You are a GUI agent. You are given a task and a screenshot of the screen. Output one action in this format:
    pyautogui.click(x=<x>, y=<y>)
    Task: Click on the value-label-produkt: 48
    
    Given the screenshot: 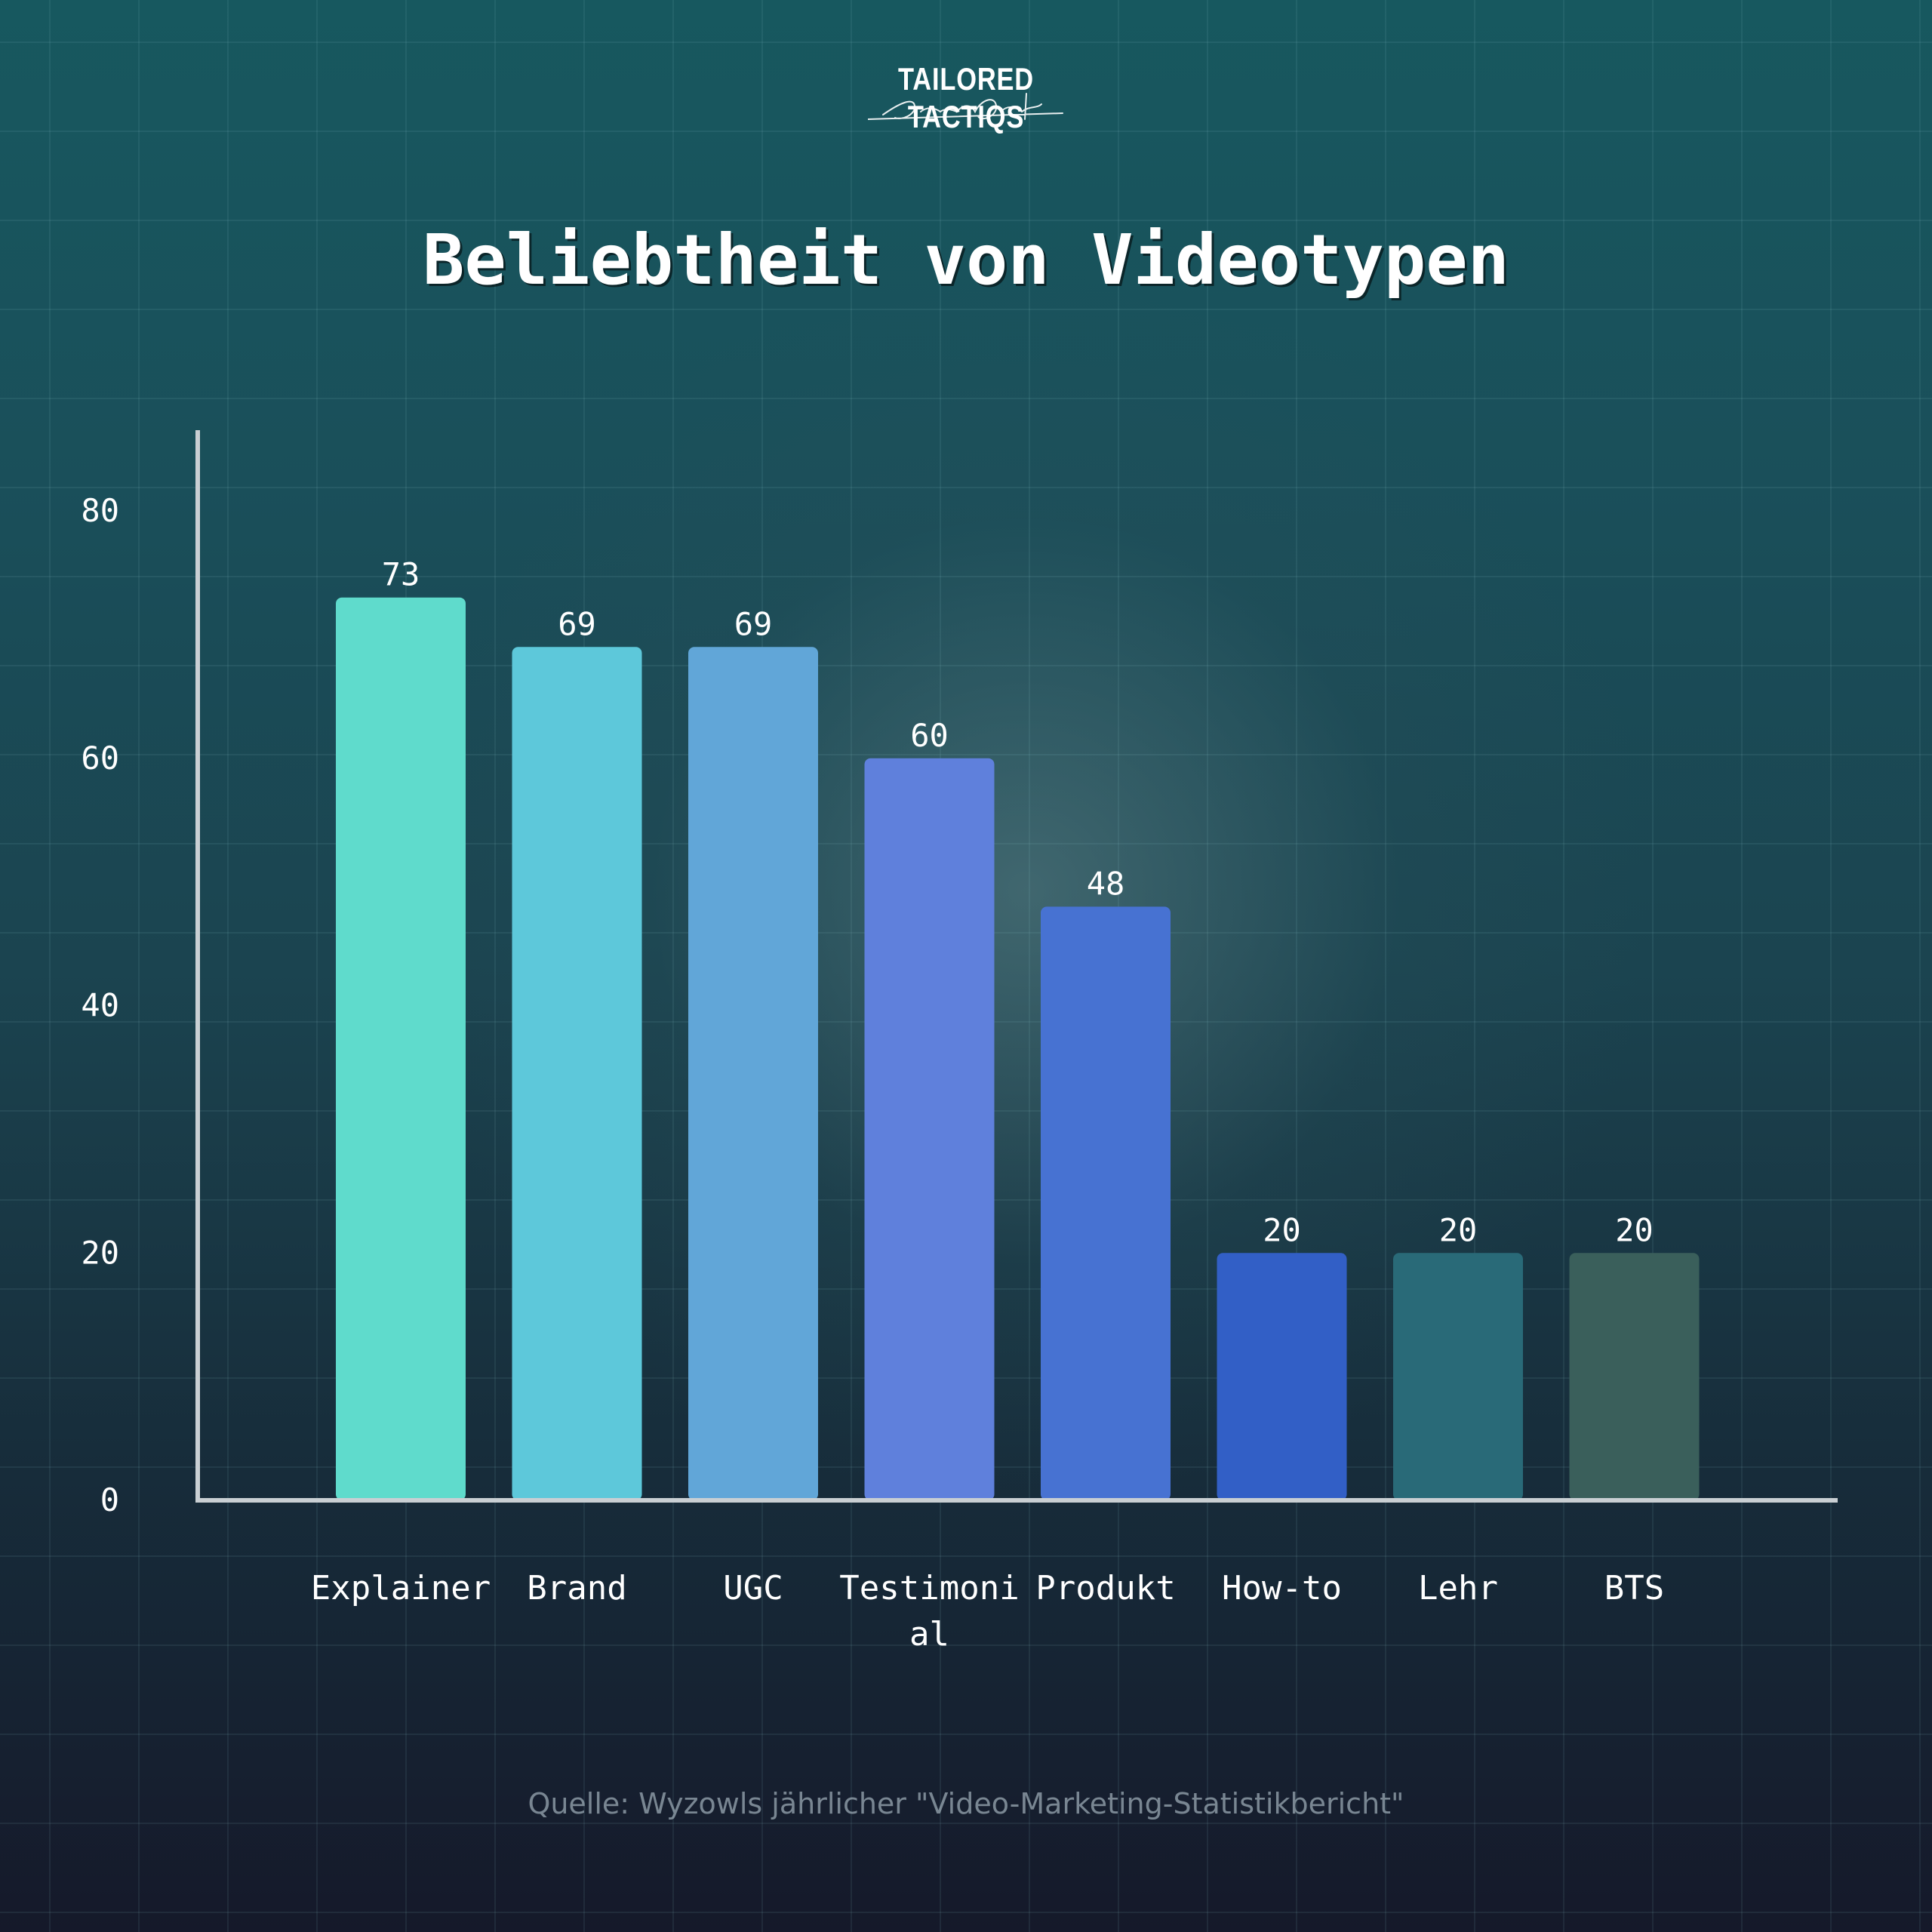 What is the action you would take?
    pyautogui.click(x=1106, y=883)
    